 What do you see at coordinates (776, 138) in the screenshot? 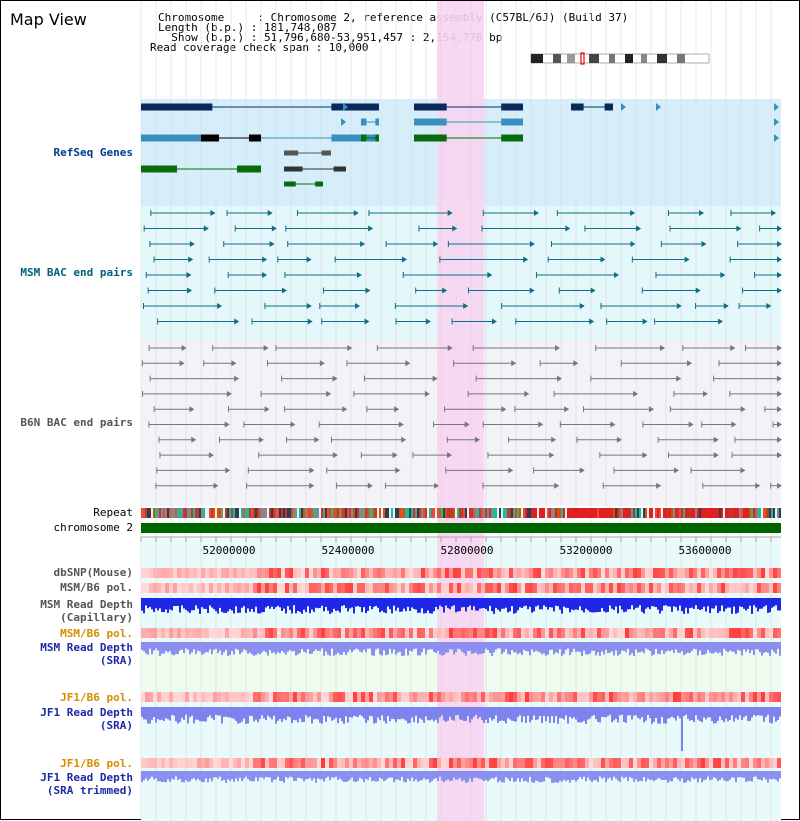
I see `gene-arrow` at bounding box center [776, 138].